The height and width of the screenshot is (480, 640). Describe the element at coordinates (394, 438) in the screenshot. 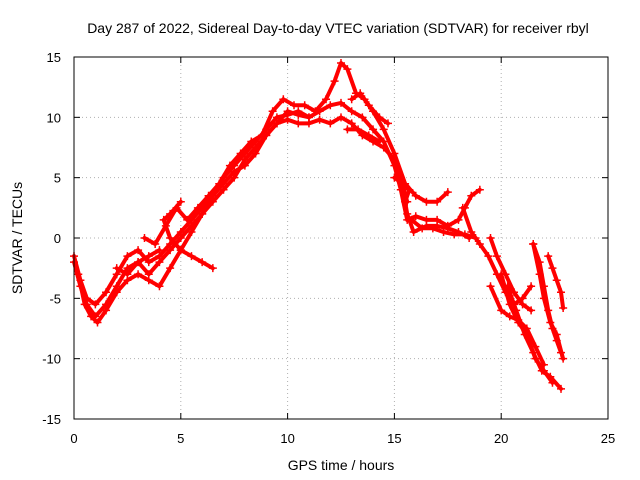

I see `x-tick-label: 15` at that location.